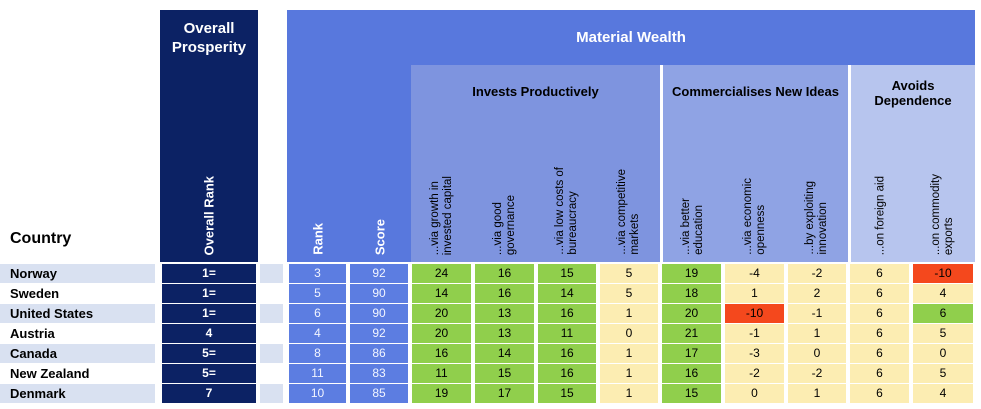 This screenshot has width=981, height=409. What do you see at coordinates (209, 215) in the screenshot?
I see `overall-rank-column-header: Overall Rank` at bounding box center [209, 215].